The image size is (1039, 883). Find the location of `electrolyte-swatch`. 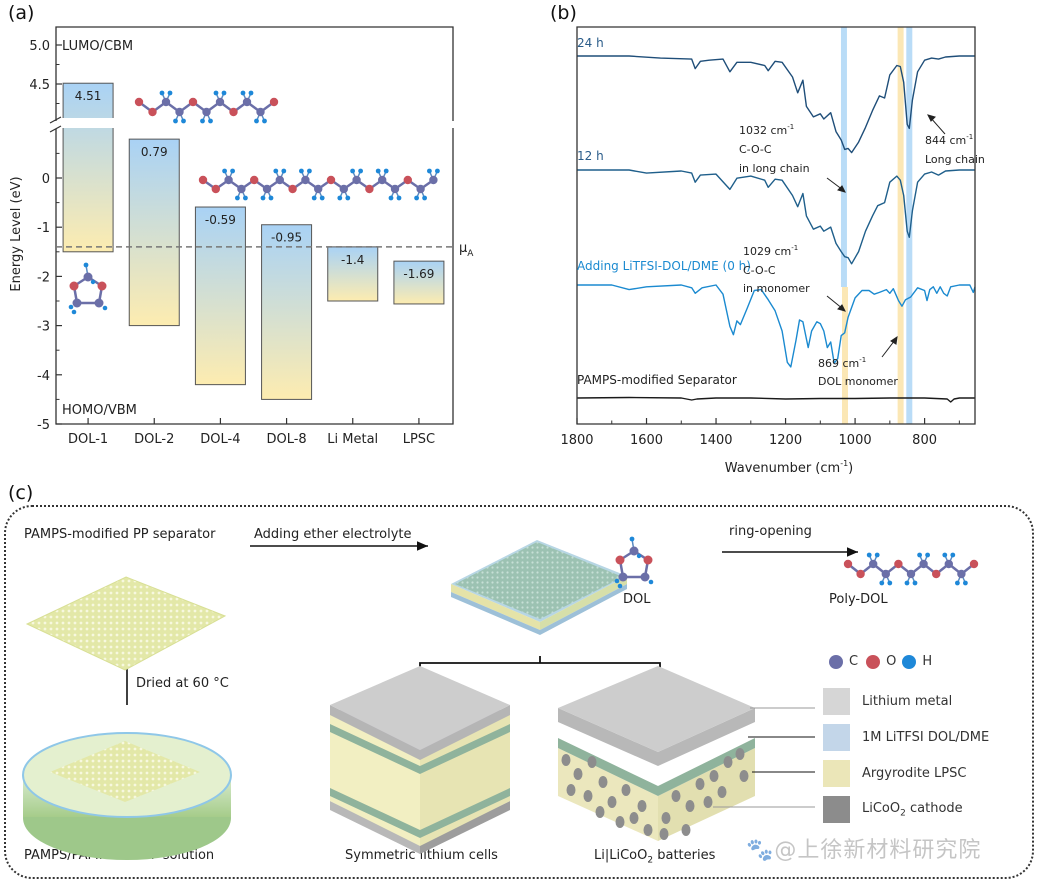

electrolyte-swatch is located at coordinates (836, 737).